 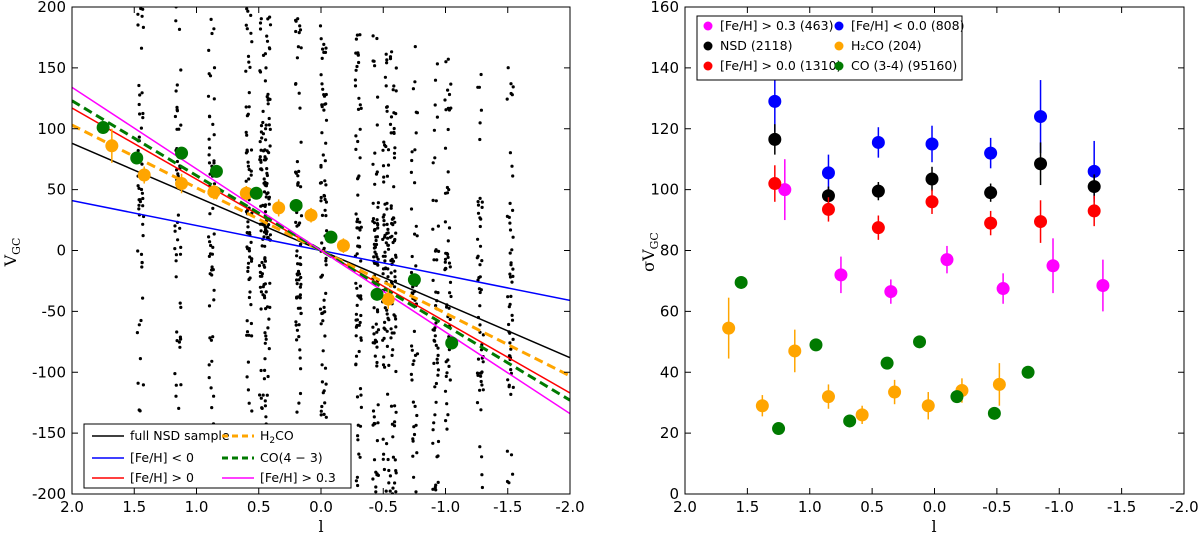 What do you see at coordinates (216, 171) in the screenshot?
I see `co-point` at bounding box center [216, 171].